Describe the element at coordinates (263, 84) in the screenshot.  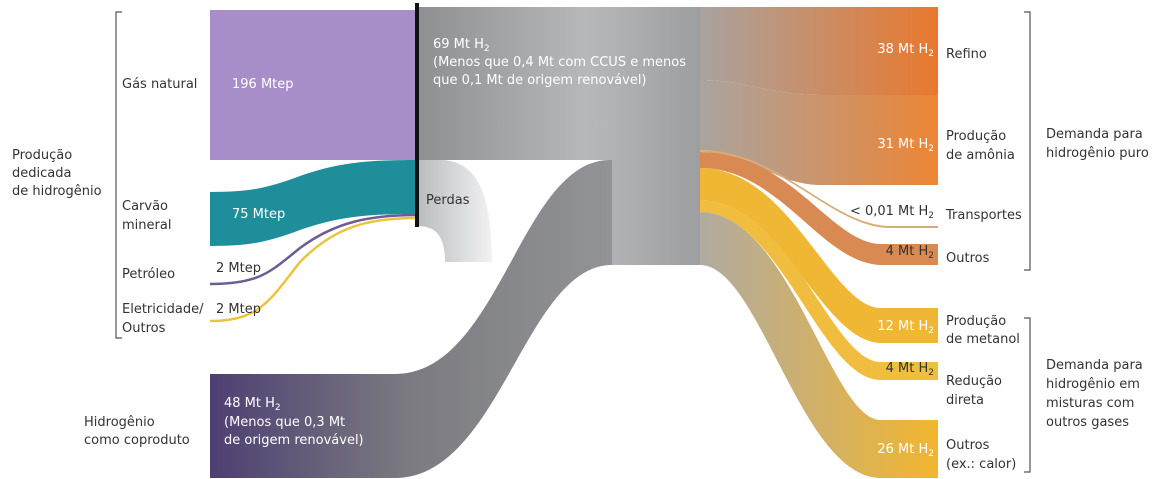
I see `gas-value: 196 Mtep` at that location.